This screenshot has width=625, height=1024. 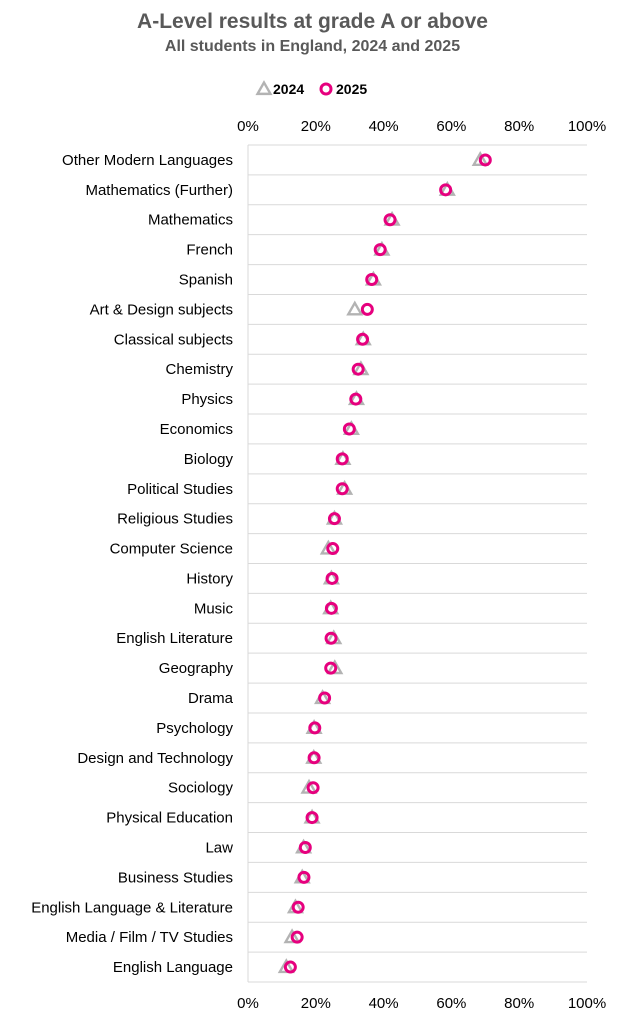 What do you see at coordinates (207, 399) in the screenshot?
I see `category-label: Physics` at bounding box center [207, 399].